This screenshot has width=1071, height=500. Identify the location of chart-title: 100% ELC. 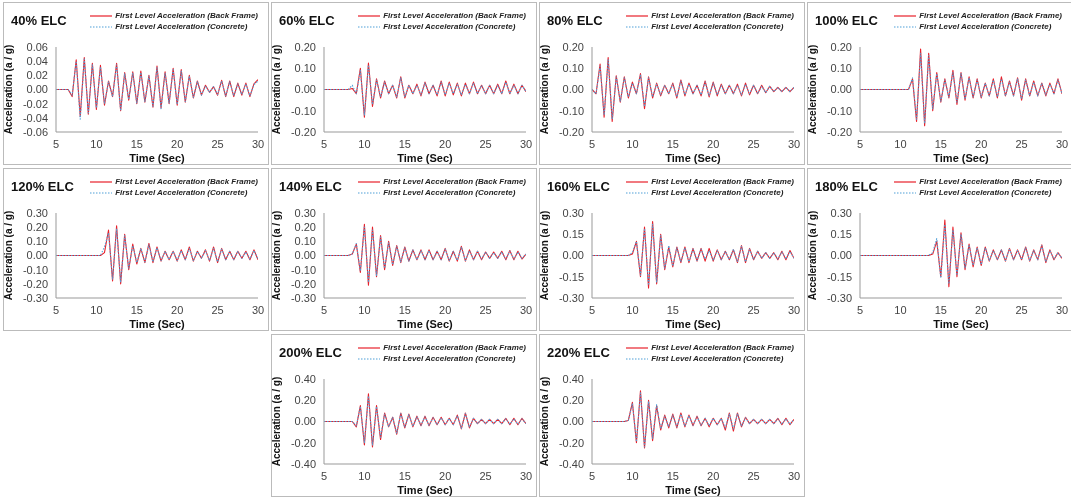
(846, 20).